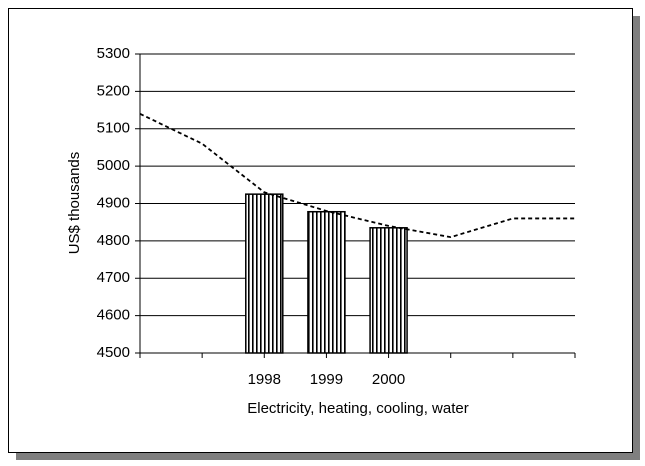 The height and width of the screenshot is (466, 645). Describe the element at coordinates (113, 277) in the screenshot. I see `y-tick-label: 4700` at that location.